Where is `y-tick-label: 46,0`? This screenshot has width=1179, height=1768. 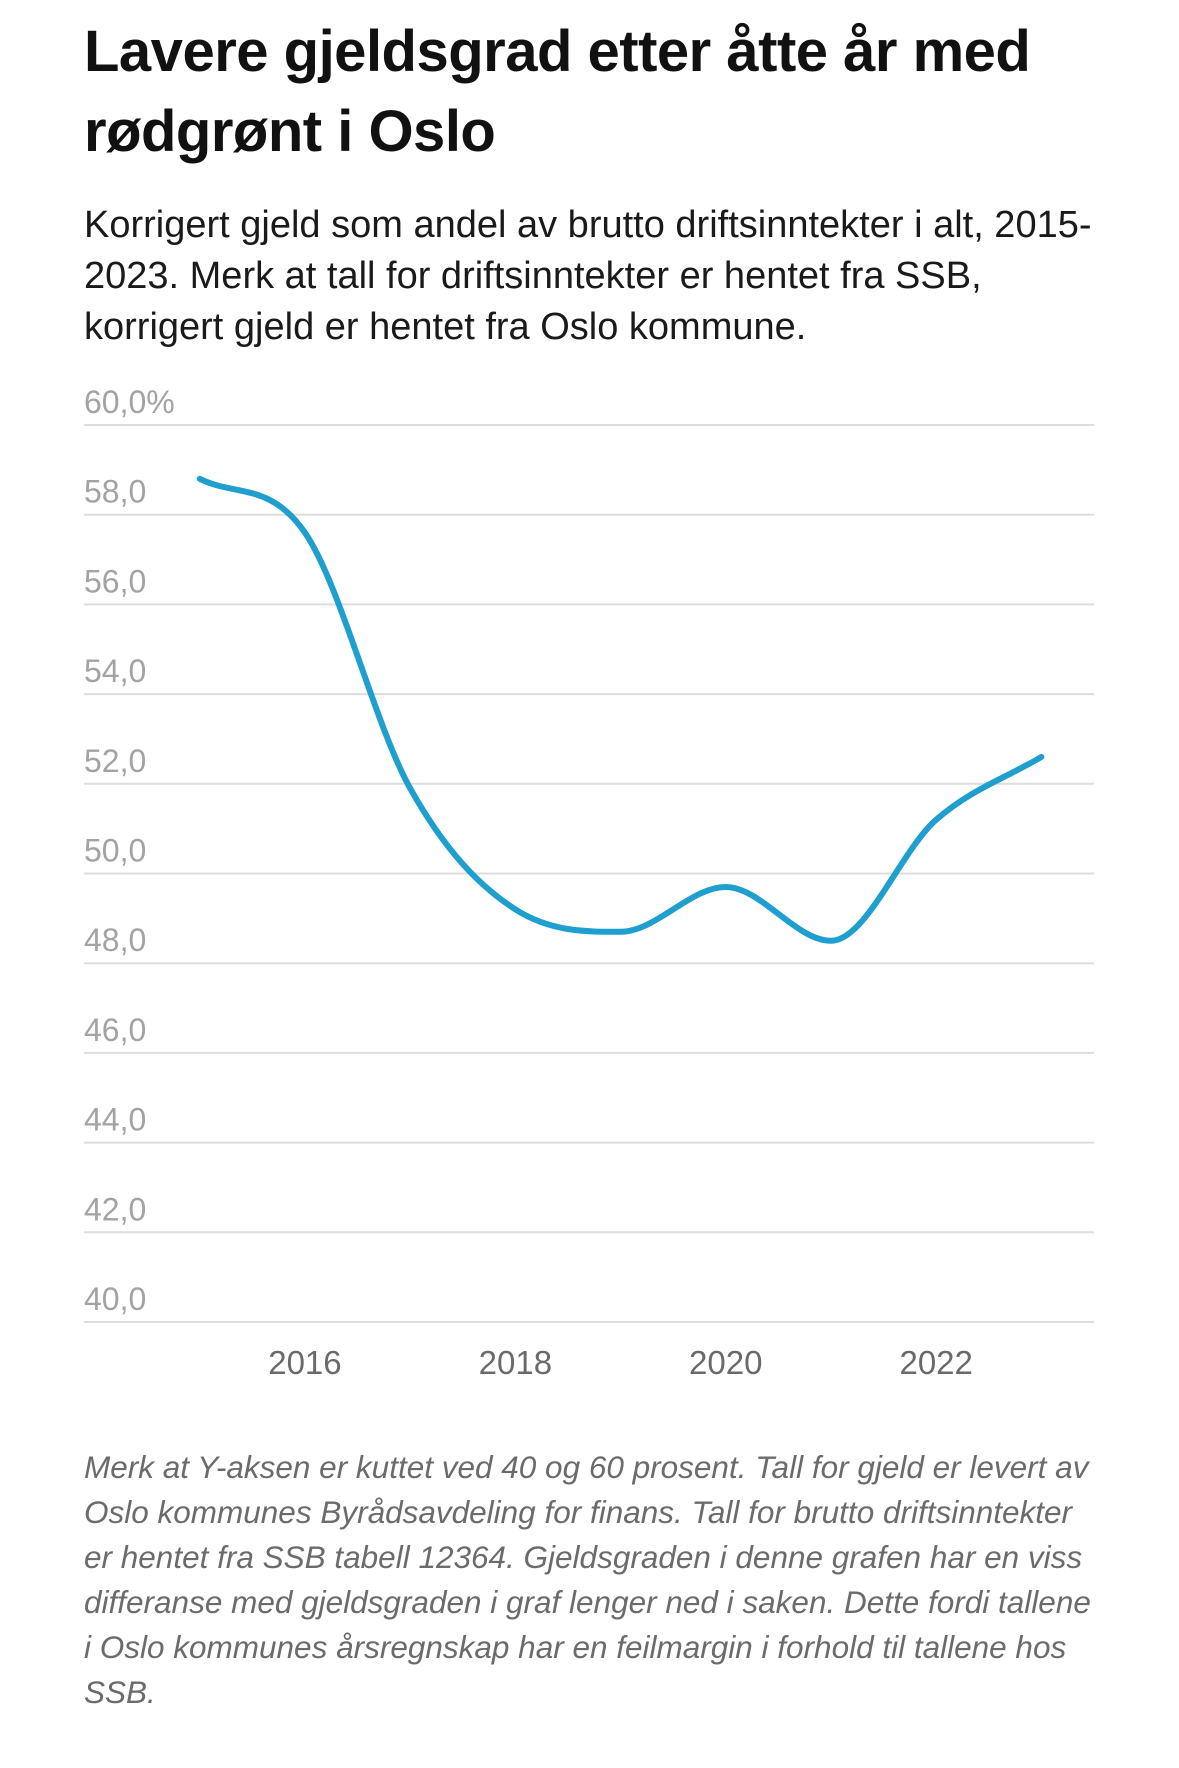 y-tick-label: 46,0 is located at coordinates (115, 1030).